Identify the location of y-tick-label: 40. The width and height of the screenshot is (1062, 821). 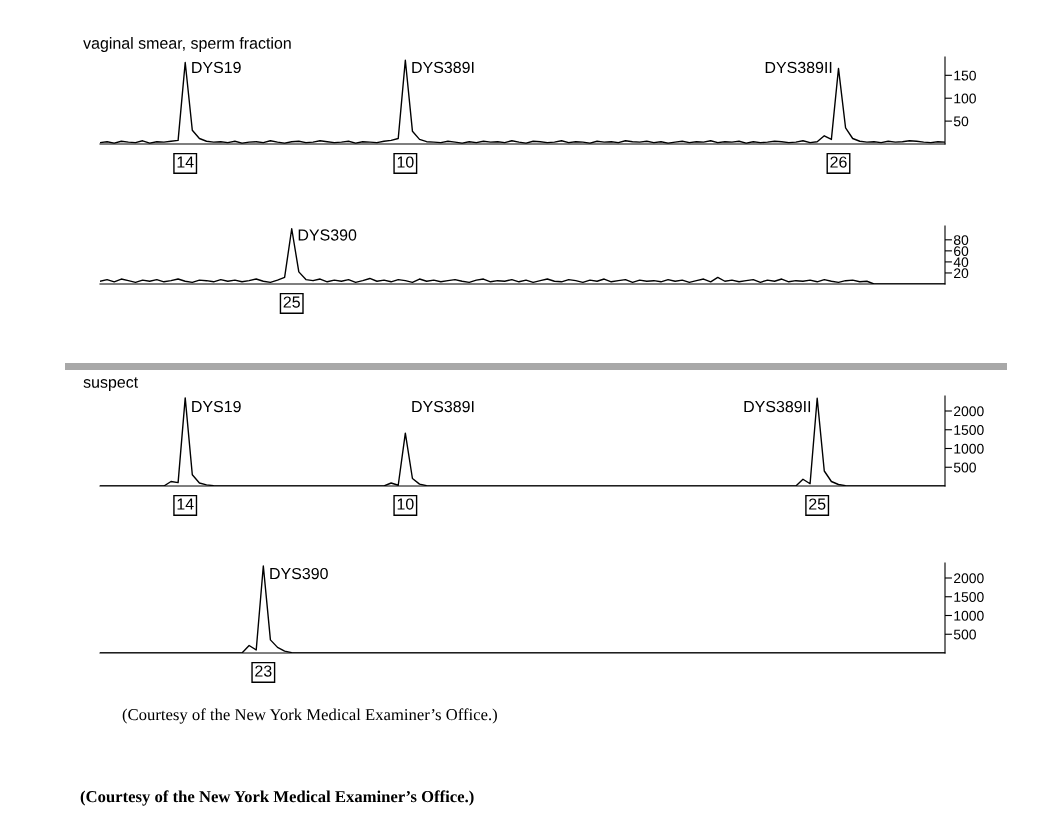
(961, 262).